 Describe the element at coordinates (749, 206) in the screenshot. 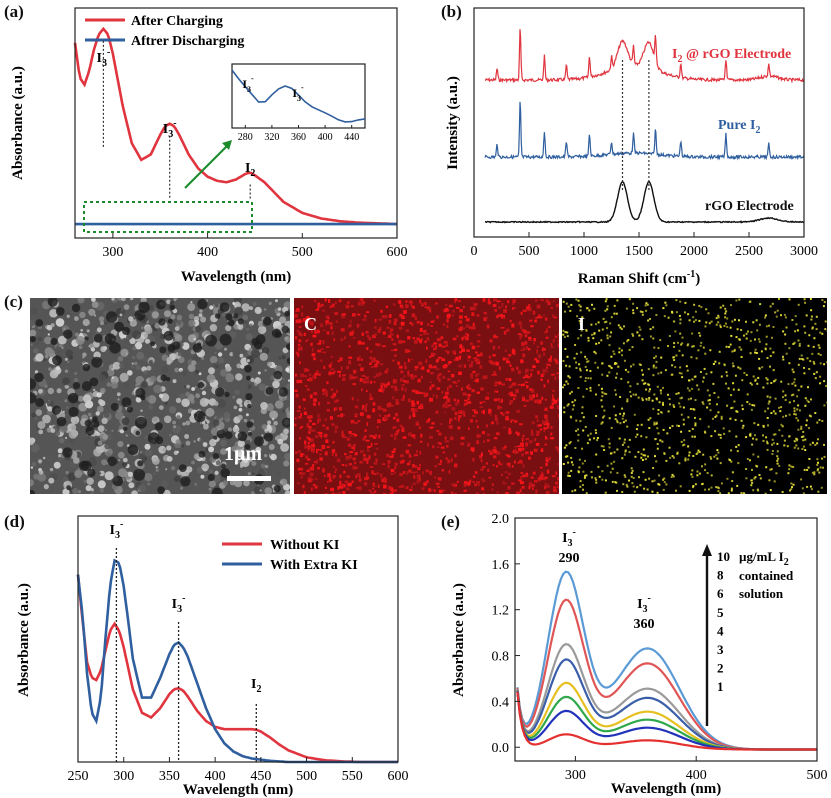

I see `series-label-rgo: rGO Electrode` at that location.